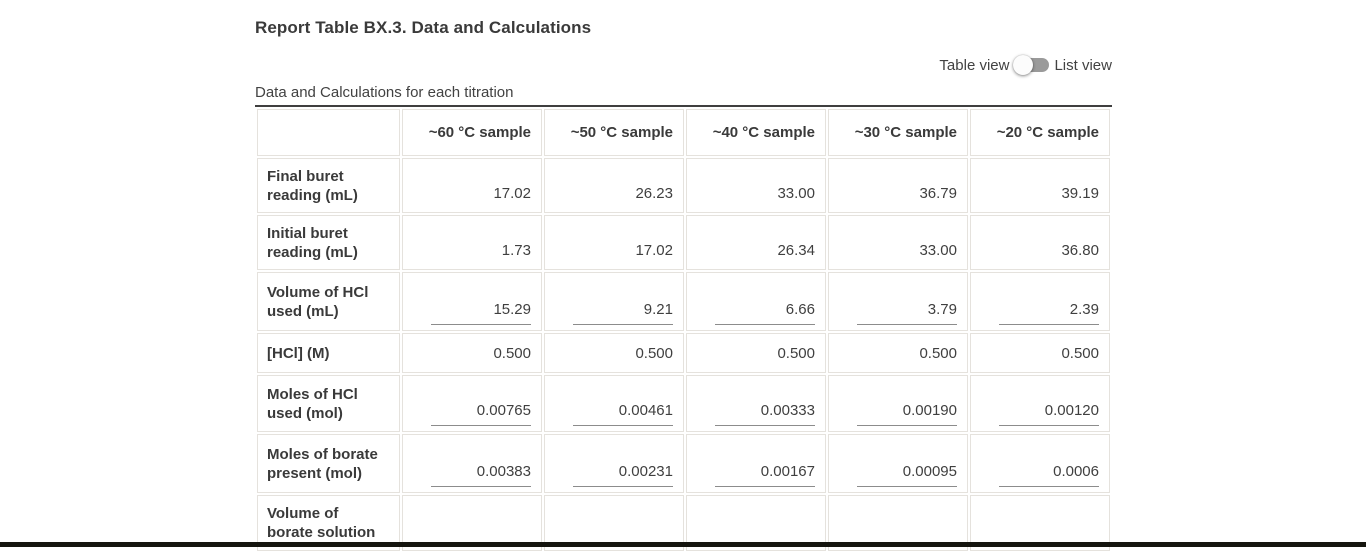  I want to click on corner-header-cell, so click(328, 132).